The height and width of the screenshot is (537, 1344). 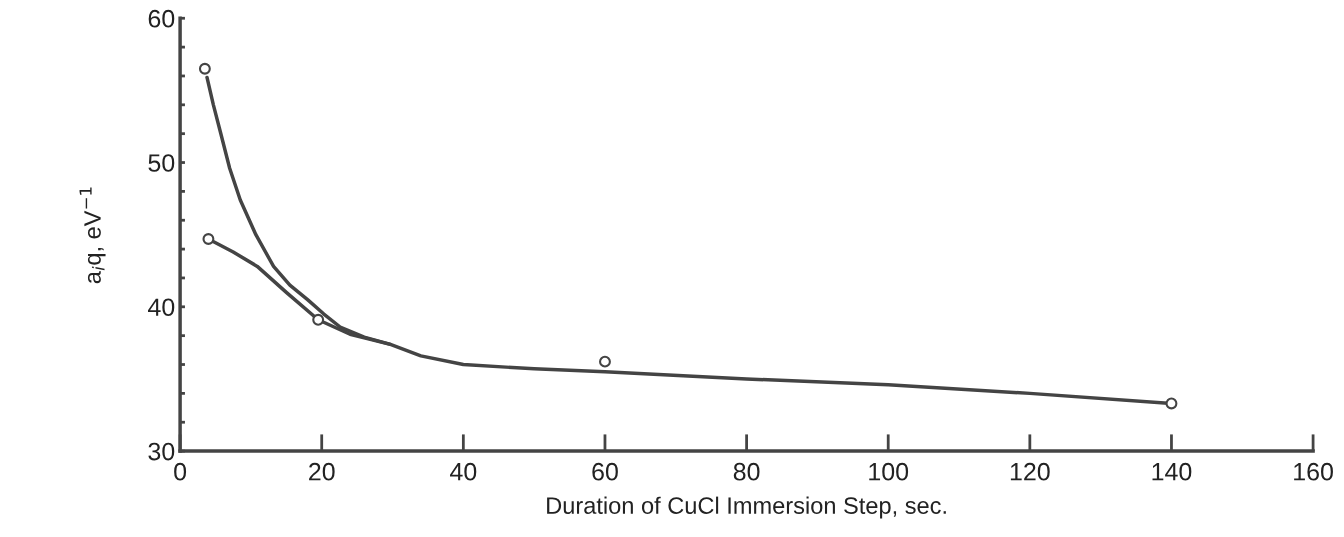 I want to click on y-tick-label: 50, so click(x=161, y=163).